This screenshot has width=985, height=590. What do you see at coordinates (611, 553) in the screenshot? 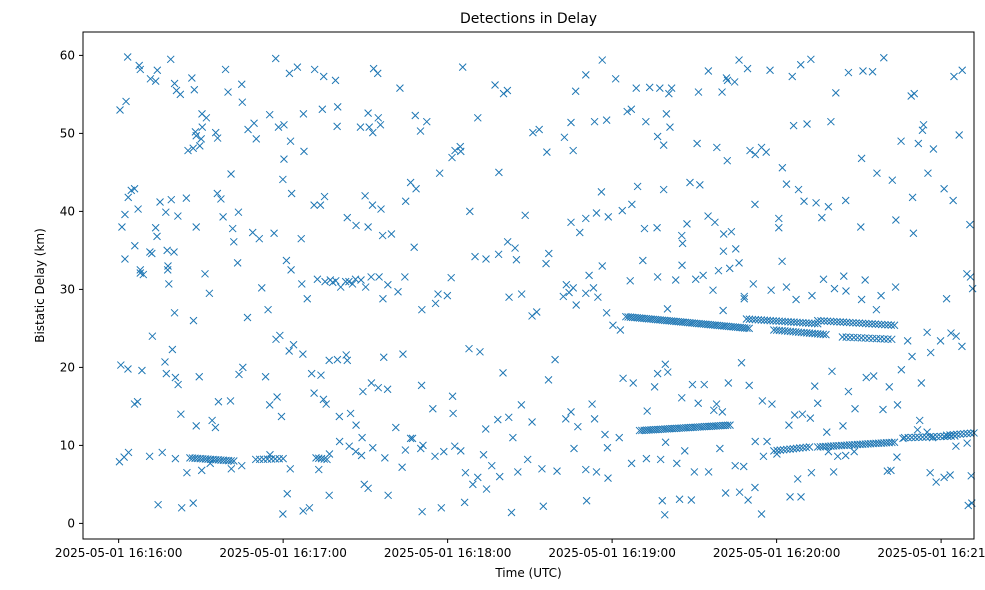
I see `x-tick-label: 2025-05-01 16:19:00` at bounding box center [611, 553].